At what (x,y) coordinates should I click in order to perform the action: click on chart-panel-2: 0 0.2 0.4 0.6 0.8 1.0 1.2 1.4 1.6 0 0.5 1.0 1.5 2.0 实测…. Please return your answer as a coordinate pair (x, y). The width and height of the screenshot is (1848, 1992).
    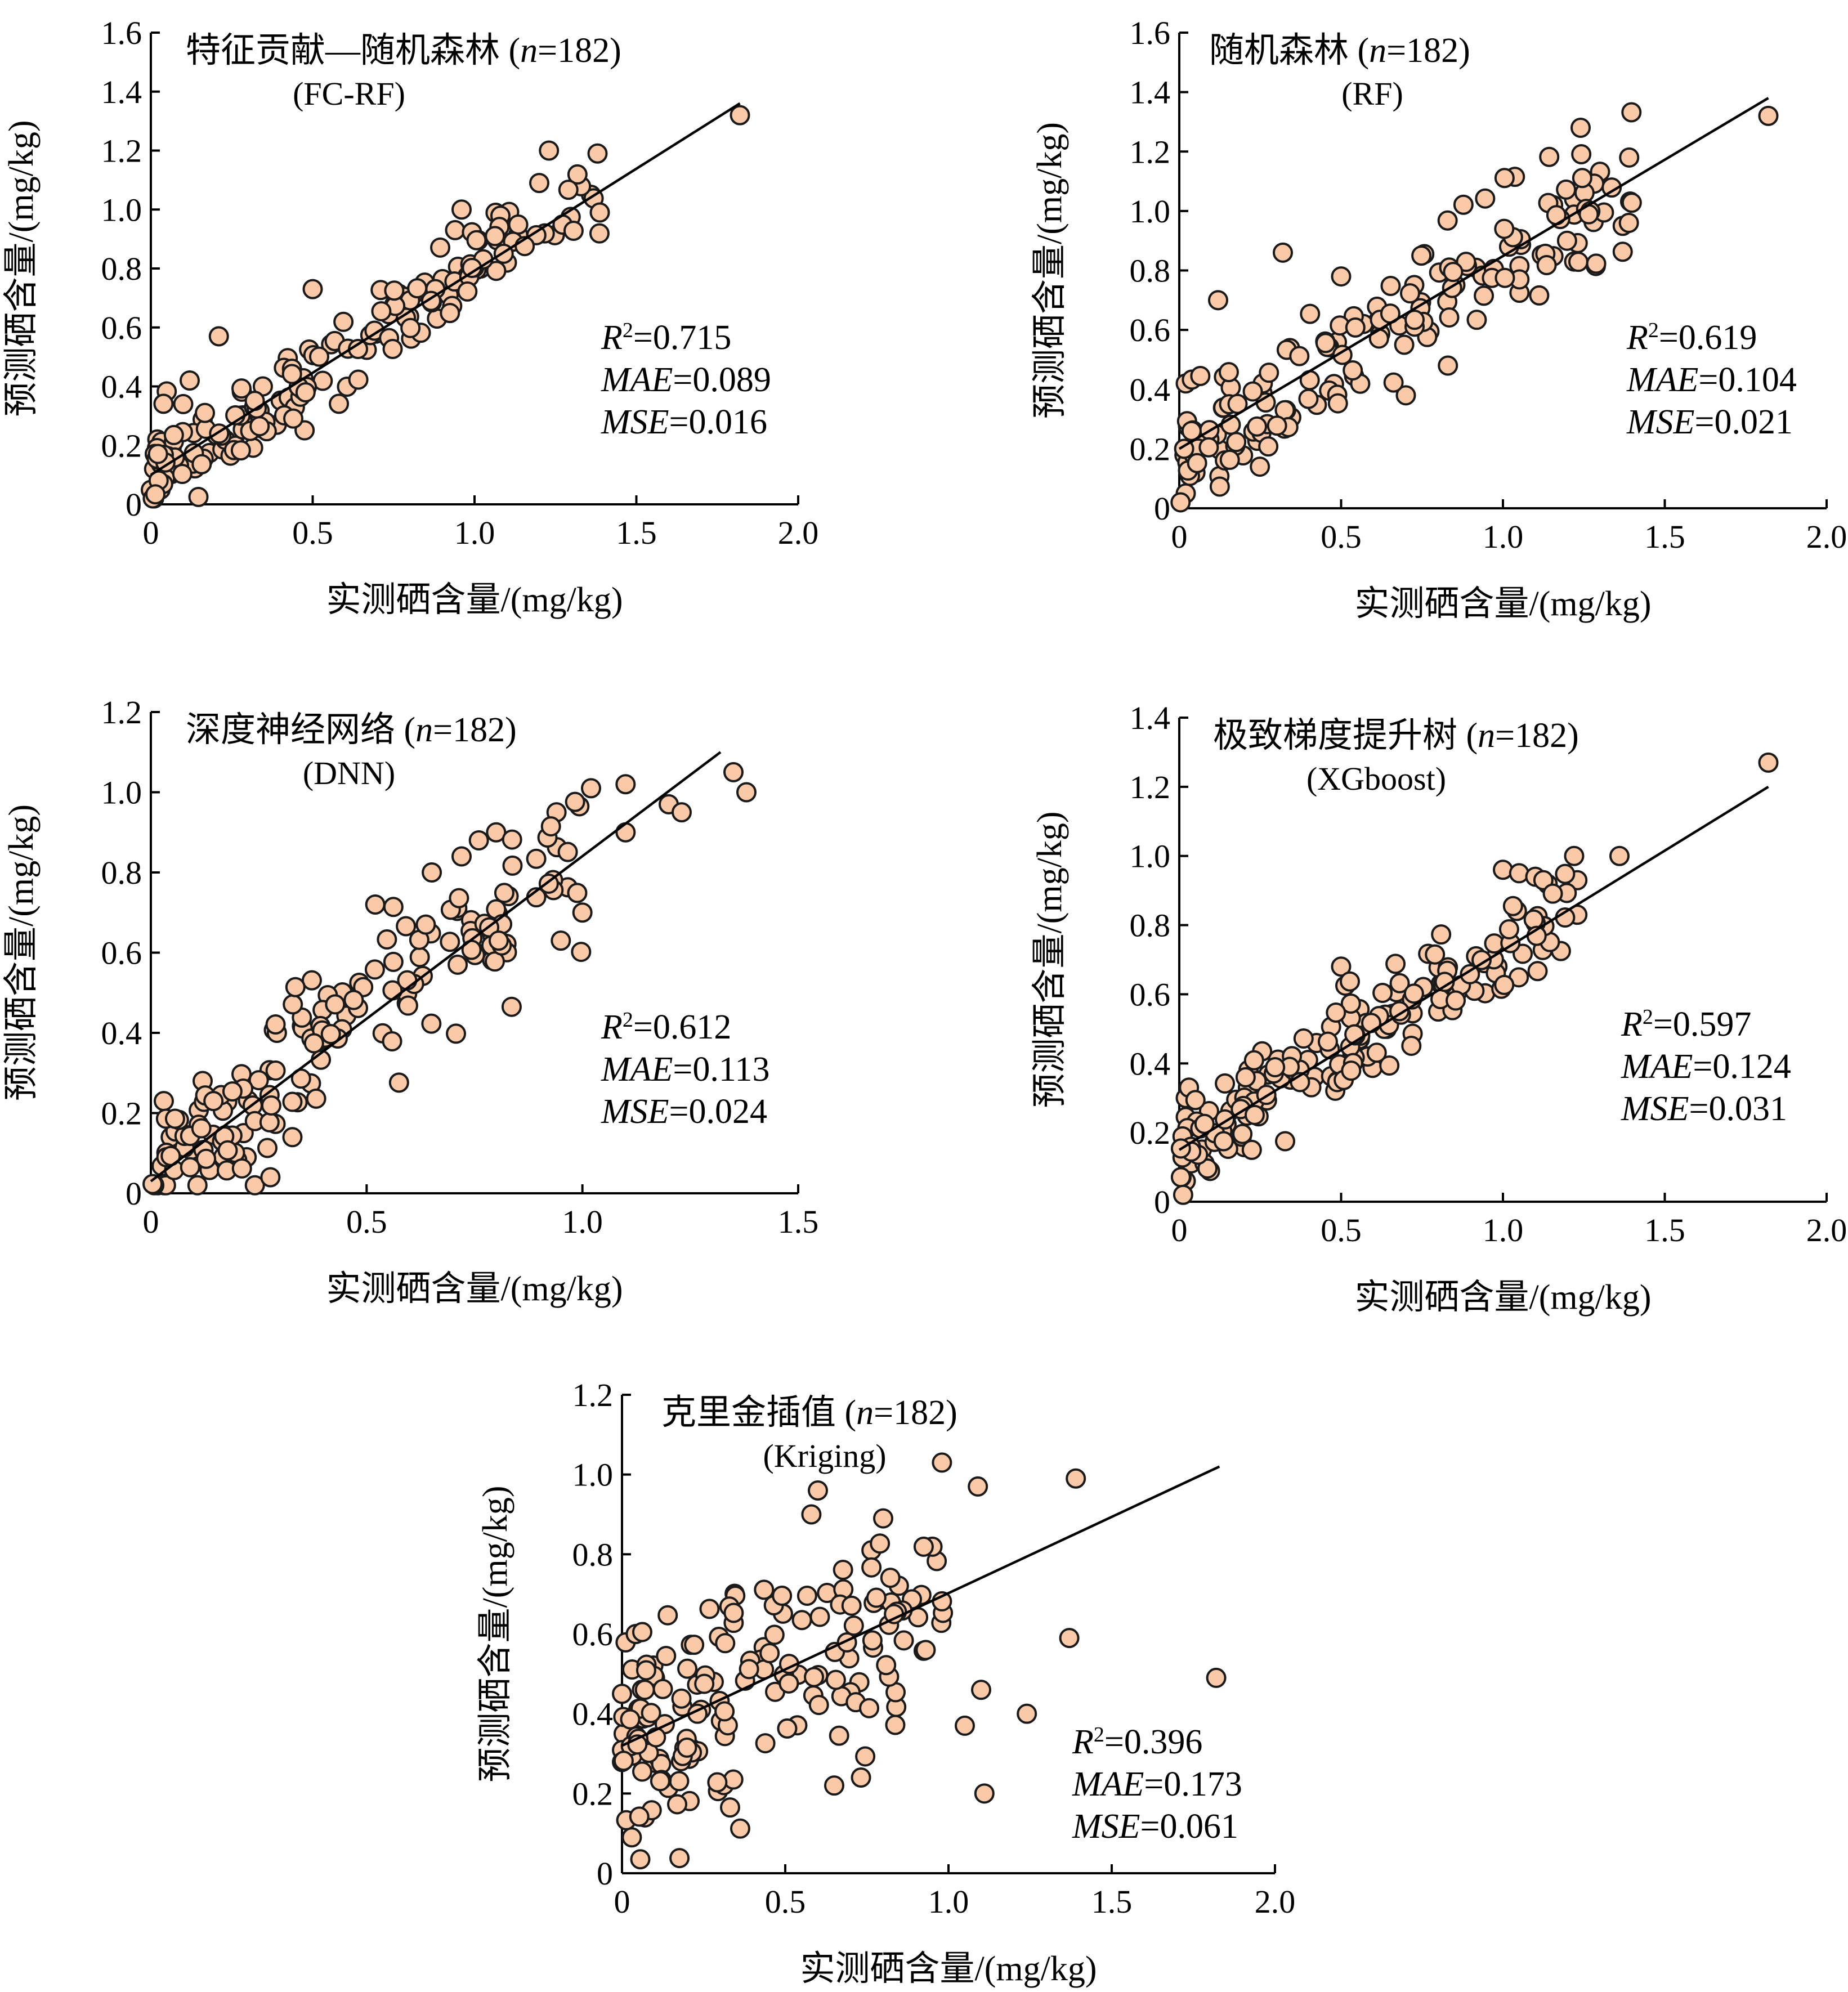
    Looking at the image, I should click on (1439, 319).